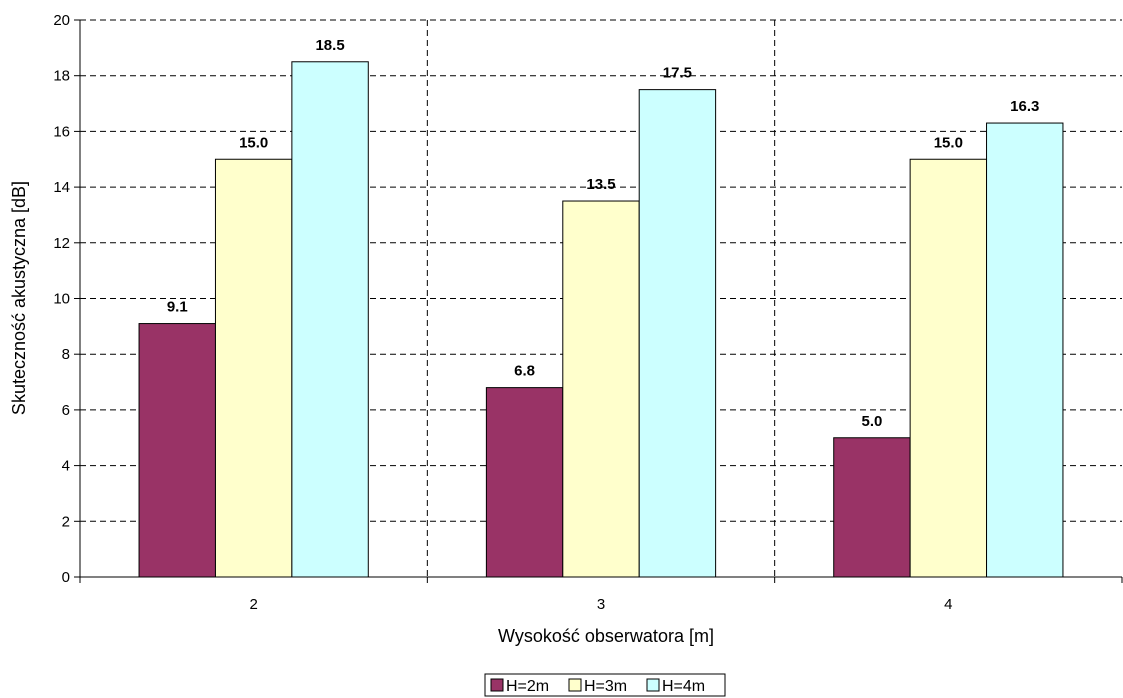  I want to click on x-tick-label: 2, so click(253, 604).